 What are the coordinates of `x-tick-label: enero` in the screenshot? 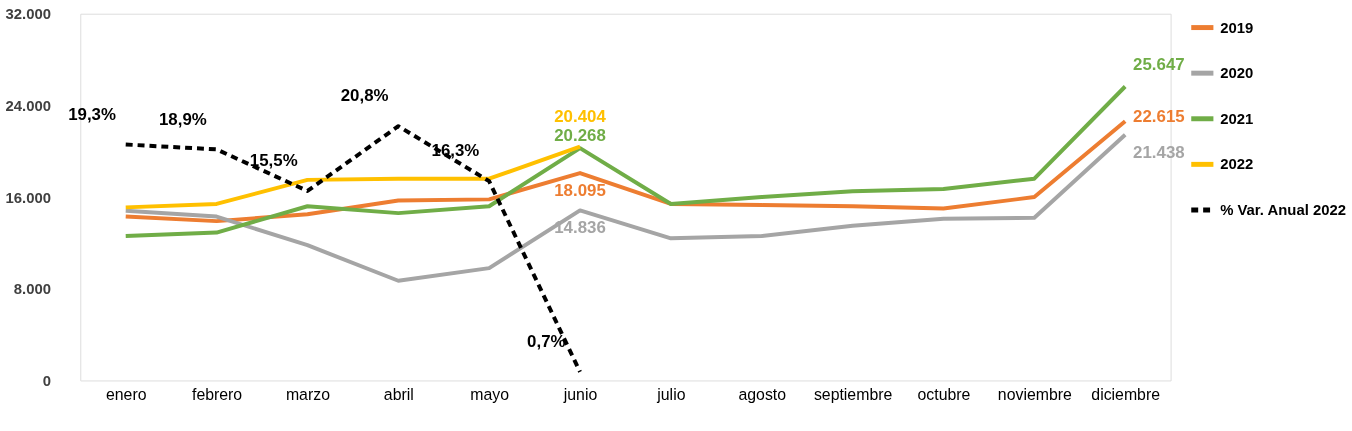 It's located at (126, 394).